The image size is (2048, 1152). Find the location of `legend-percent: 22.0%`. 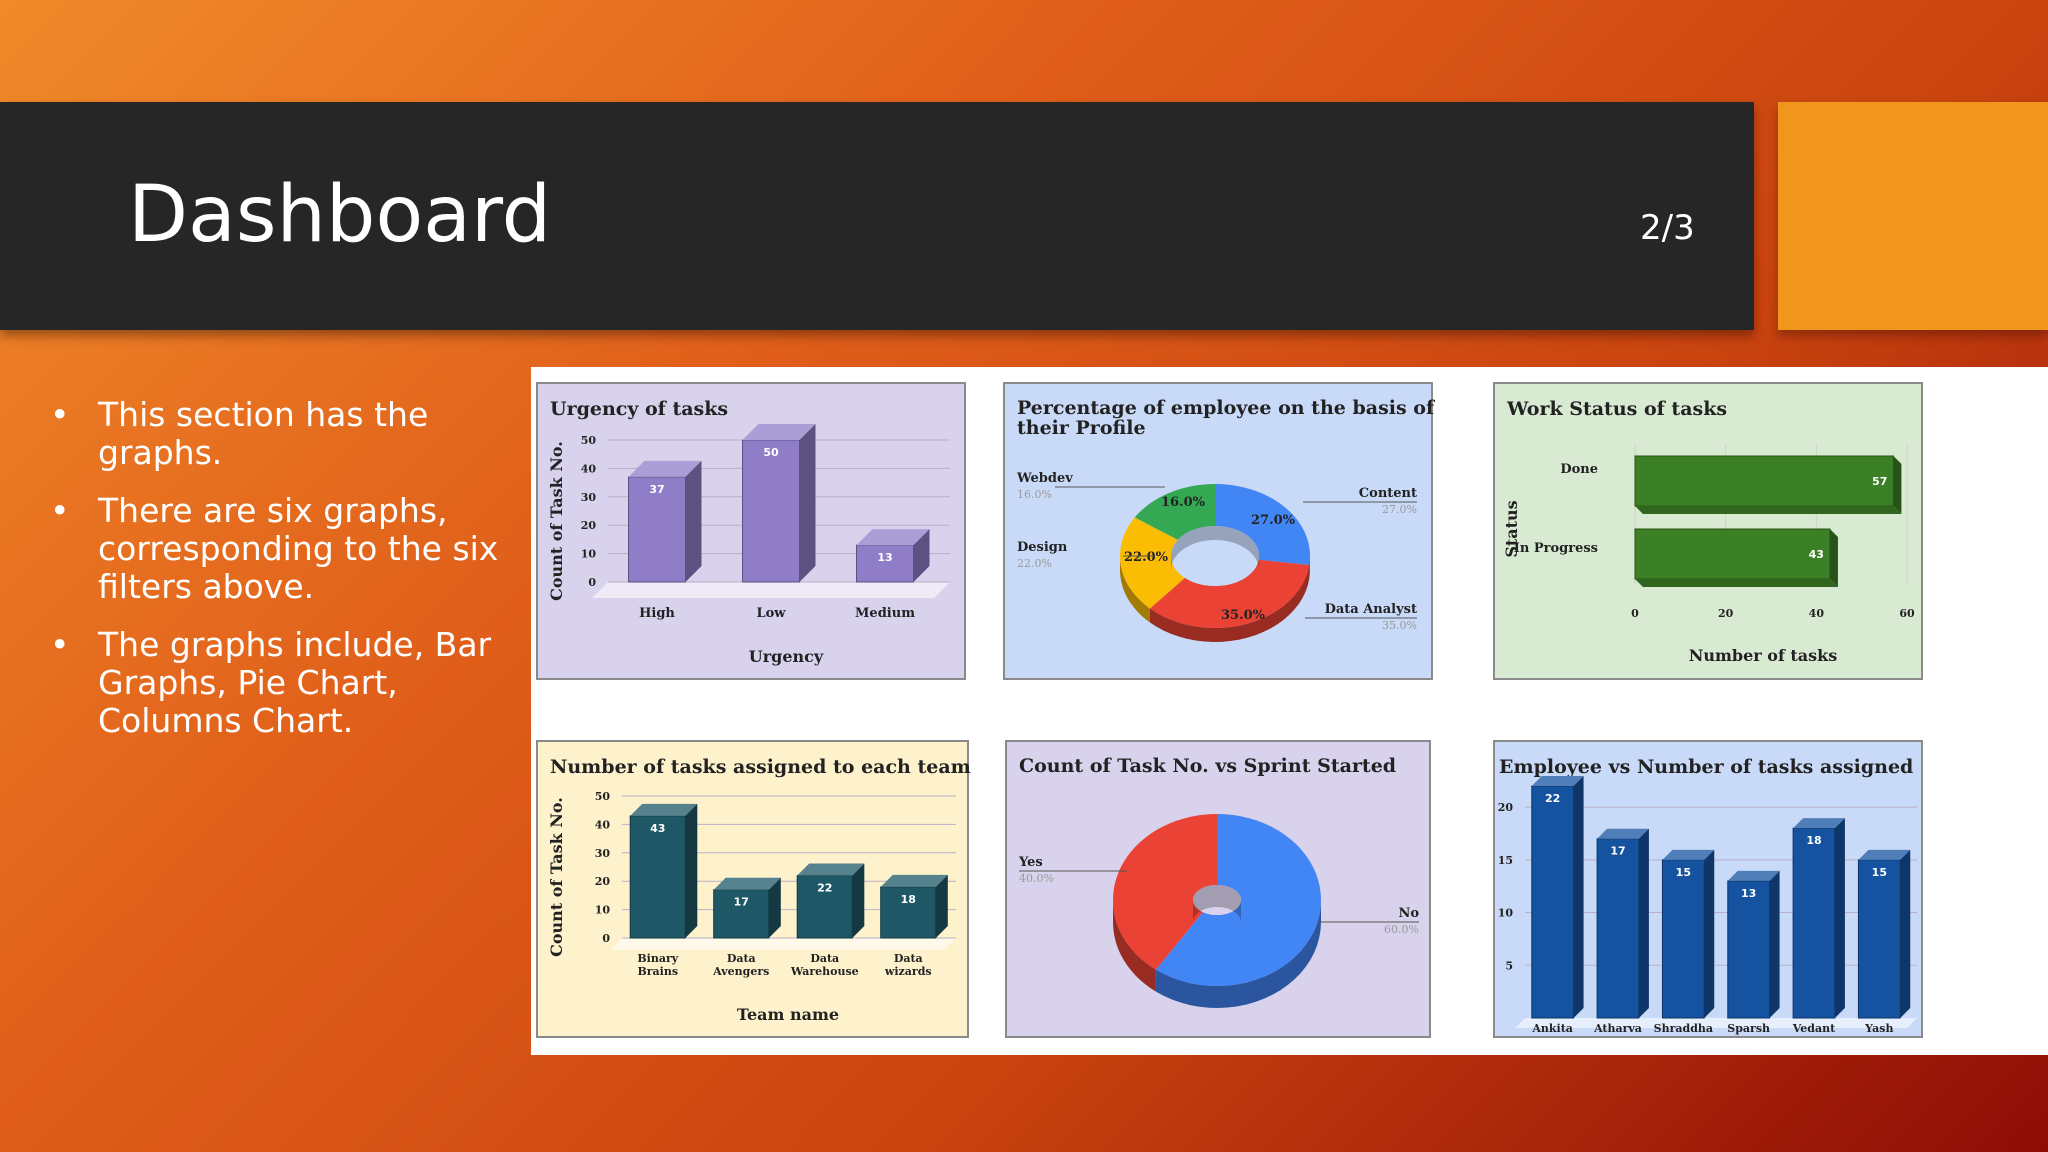

legend-percent: 22.0% is located at coordinates (1034, 563).